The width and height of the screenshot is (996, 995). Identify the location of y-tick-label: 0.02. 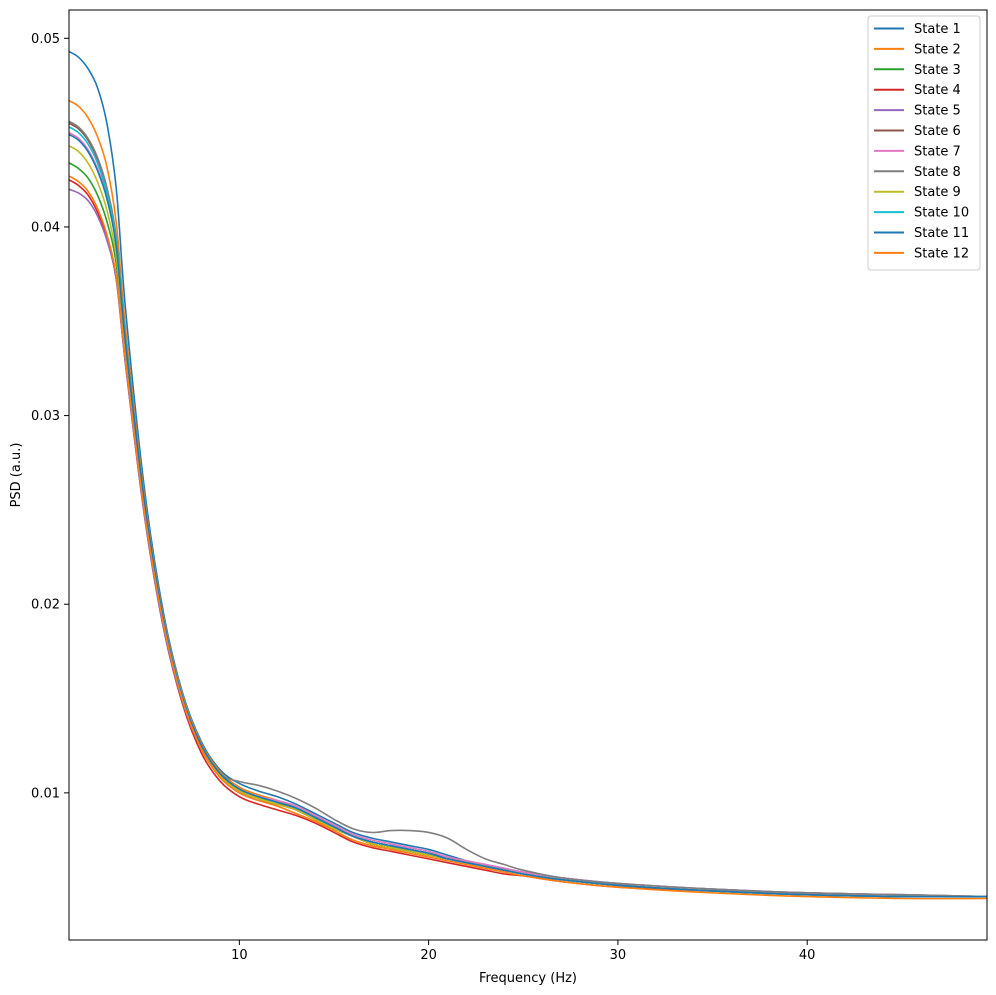
(45, 605).